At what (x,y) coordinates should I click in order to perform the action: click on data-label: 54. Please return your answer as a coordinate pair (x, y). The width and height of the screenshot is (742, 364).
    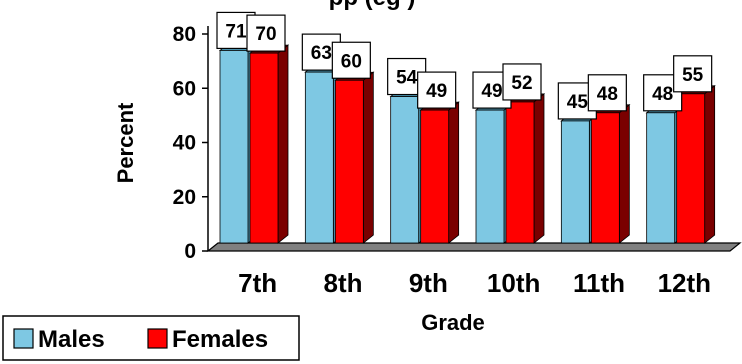
    Looking at the image, I should click on (407, 78).